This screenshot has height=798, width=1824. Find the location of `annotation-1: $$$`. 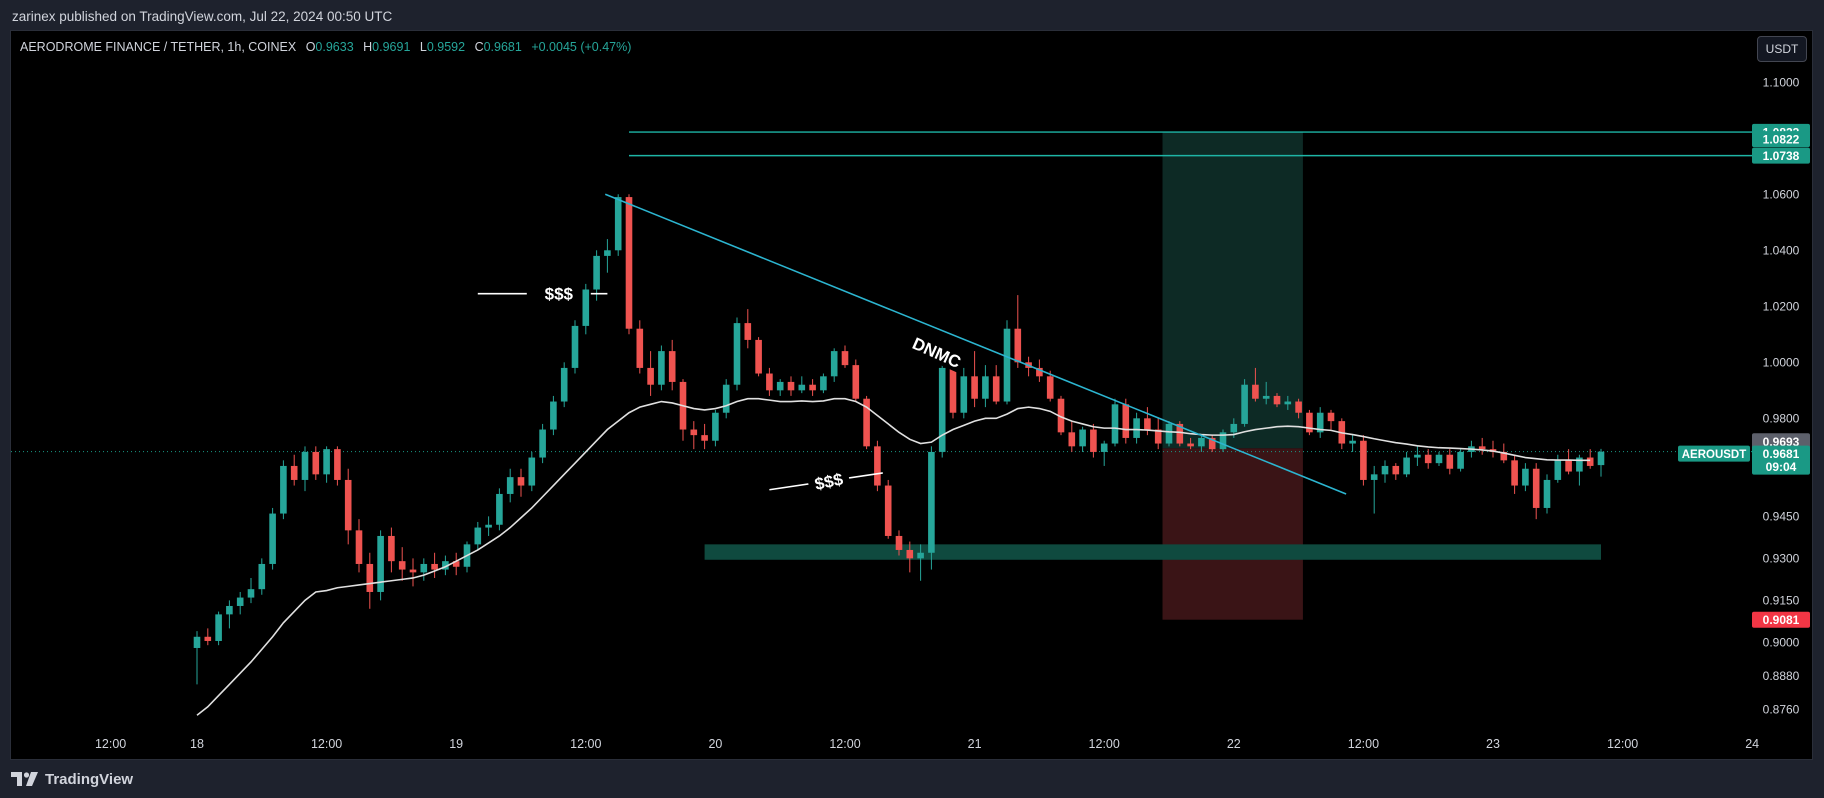

annotation-1: $$$ is located at coordinates (828, 481).